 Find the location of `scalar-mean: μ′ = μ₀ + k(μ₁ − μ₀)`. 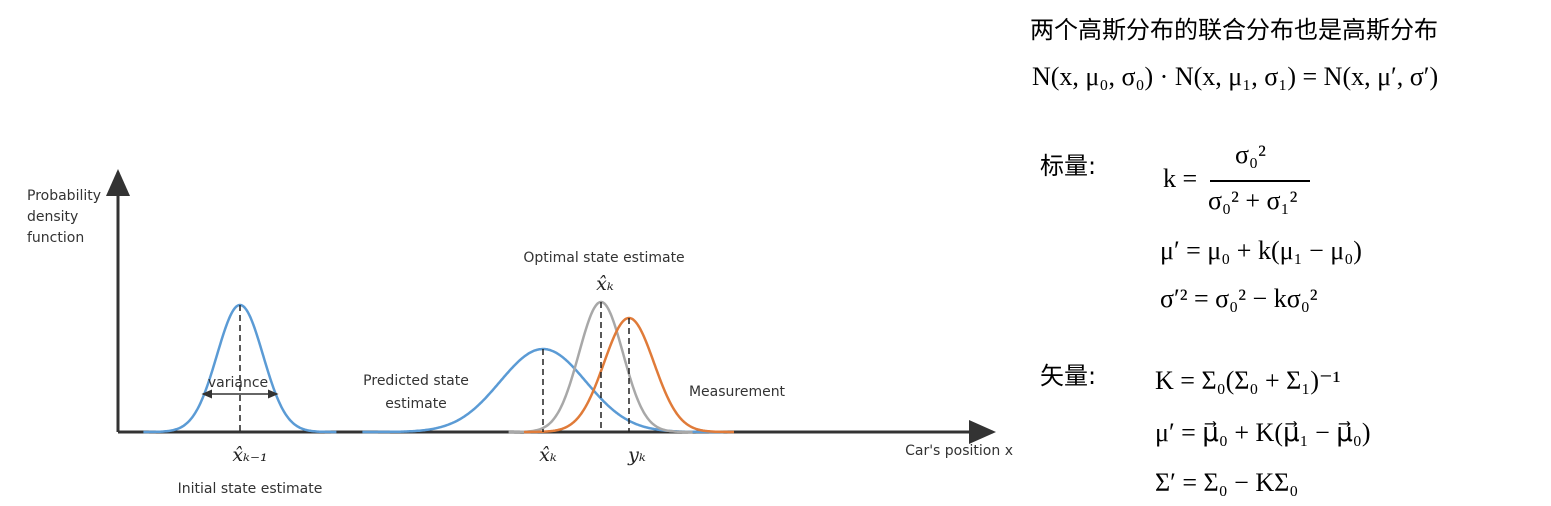

scalar-mean: μ′ = μ₀ + k(μ₁ − μ₀) is located at coordinates (1261, 250).